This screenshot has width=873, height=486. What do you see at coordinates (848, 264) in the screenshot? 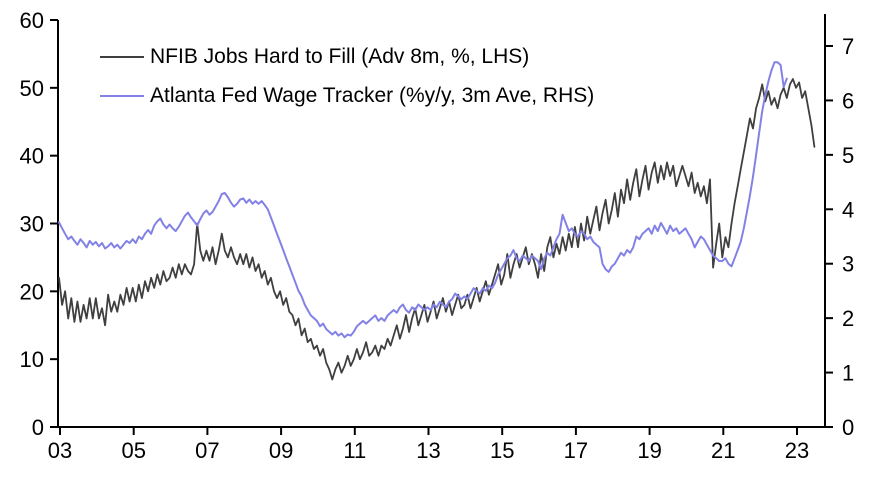
I see `y-axis-right-tick-label: 3` at bounding box center [848, 264].